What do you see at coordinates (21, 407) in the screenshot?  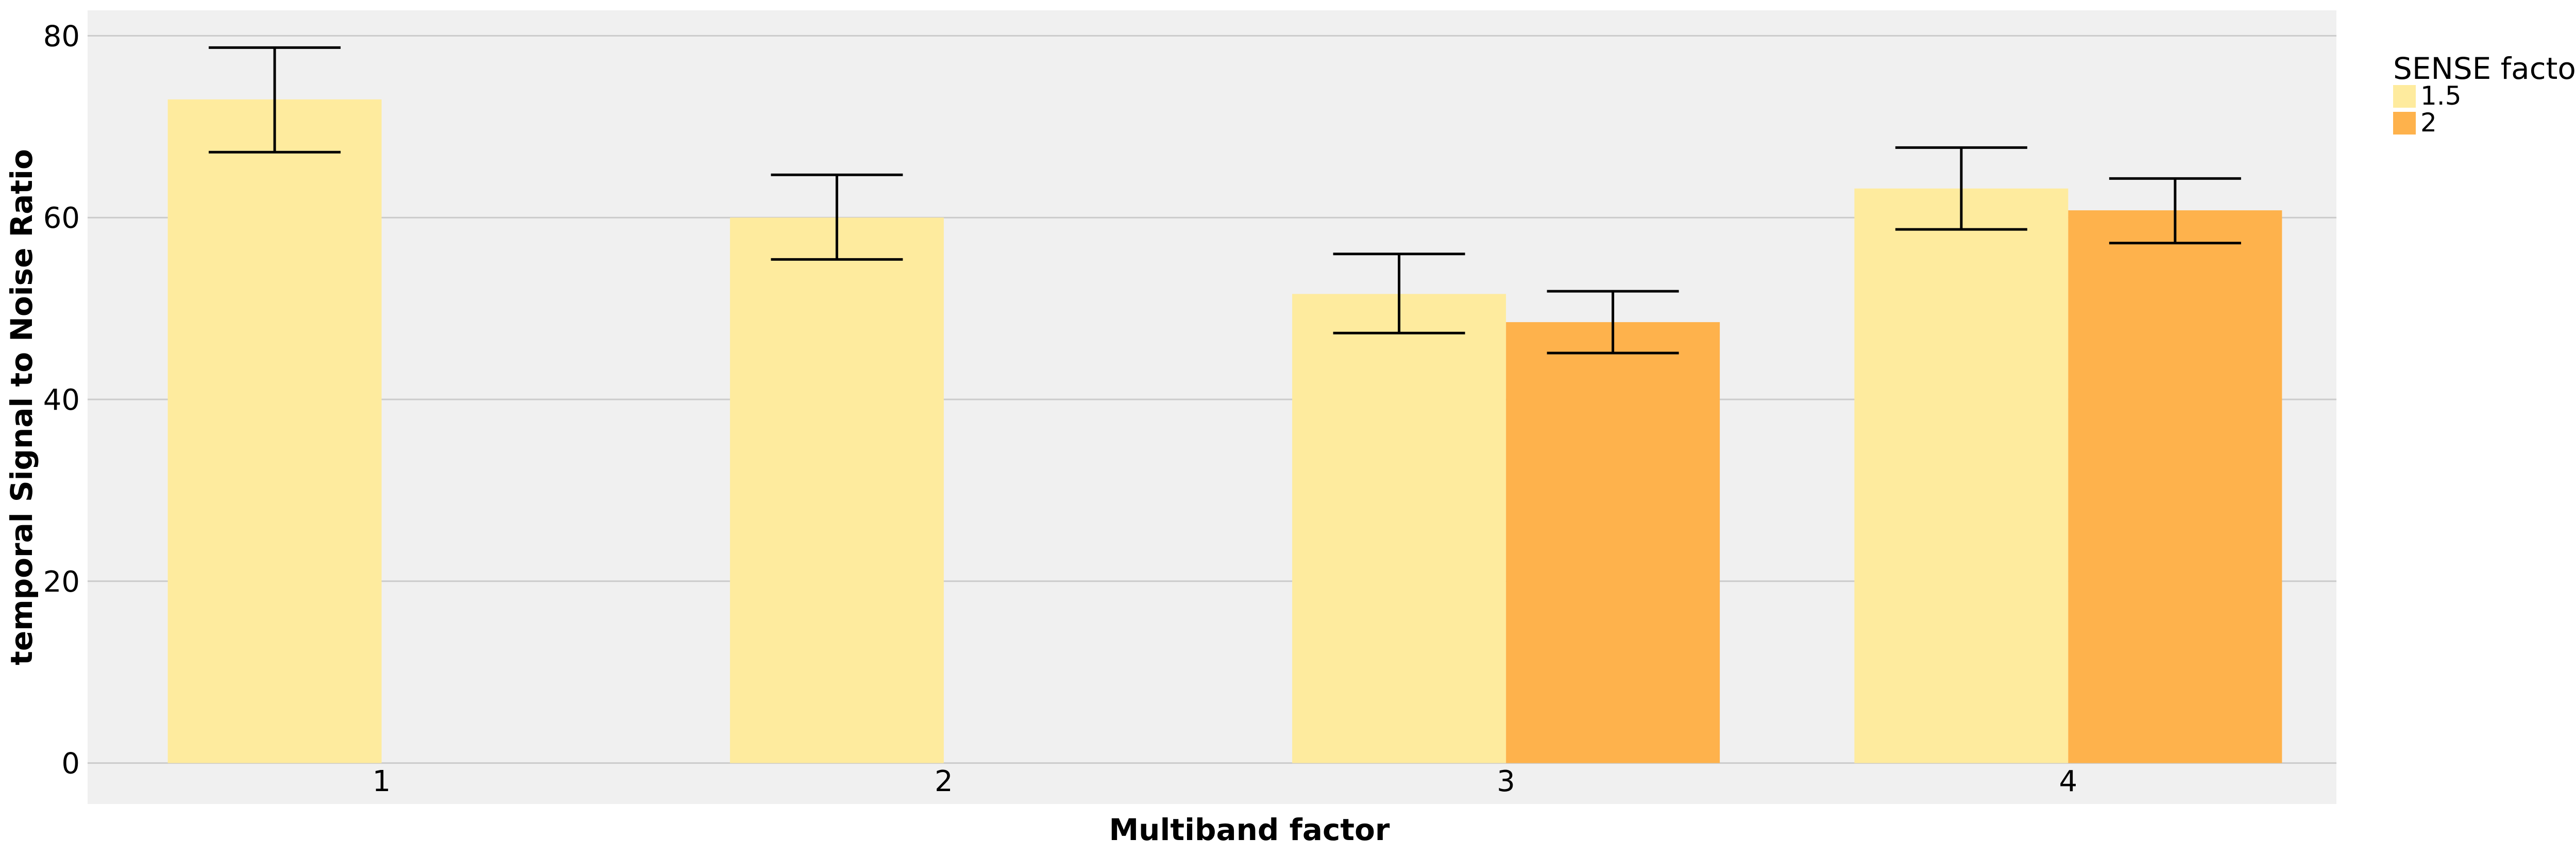 I see `y-axis-title: temporal Signal to Noise Ratio` at bounding box center [21, 407].